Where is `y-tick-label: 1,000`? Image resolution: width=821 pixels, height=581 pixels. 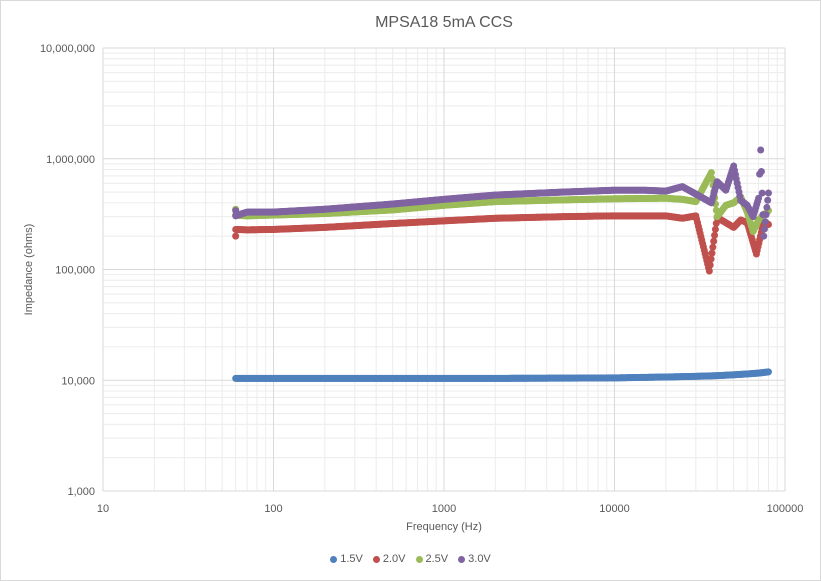
y-tick-label: 1,000 is located at coordinates (81, 492).